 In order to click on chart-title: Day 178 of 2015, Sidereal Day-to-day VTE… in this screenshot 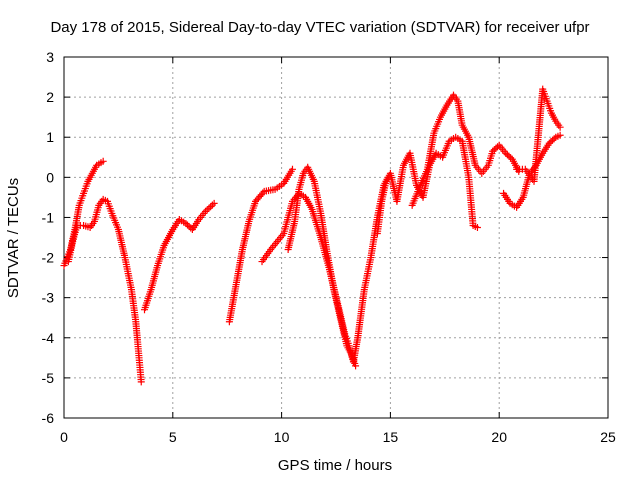, I will do `click(319, 27)`.